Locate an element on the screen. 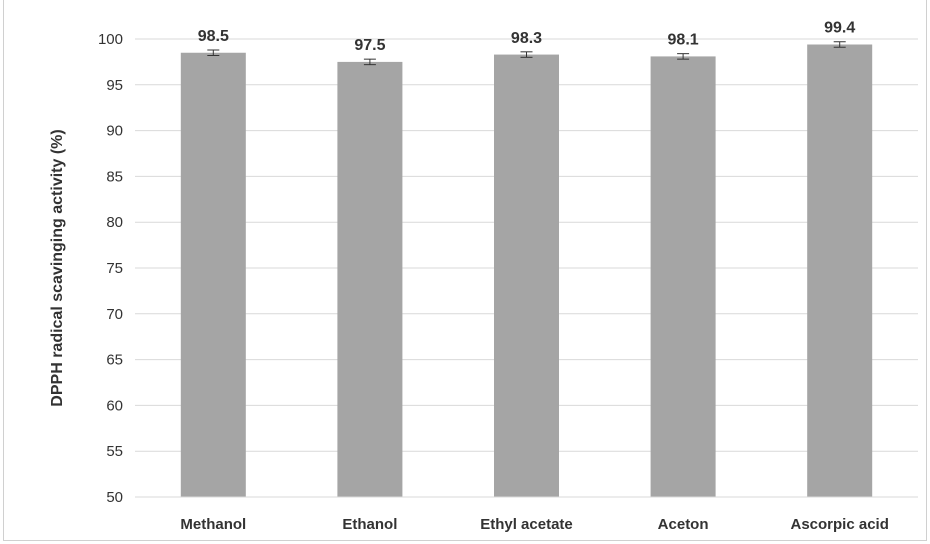 Image resolution: width=930 pixels, height=544 pixels. error-bars is located at coordinates (526, 53).